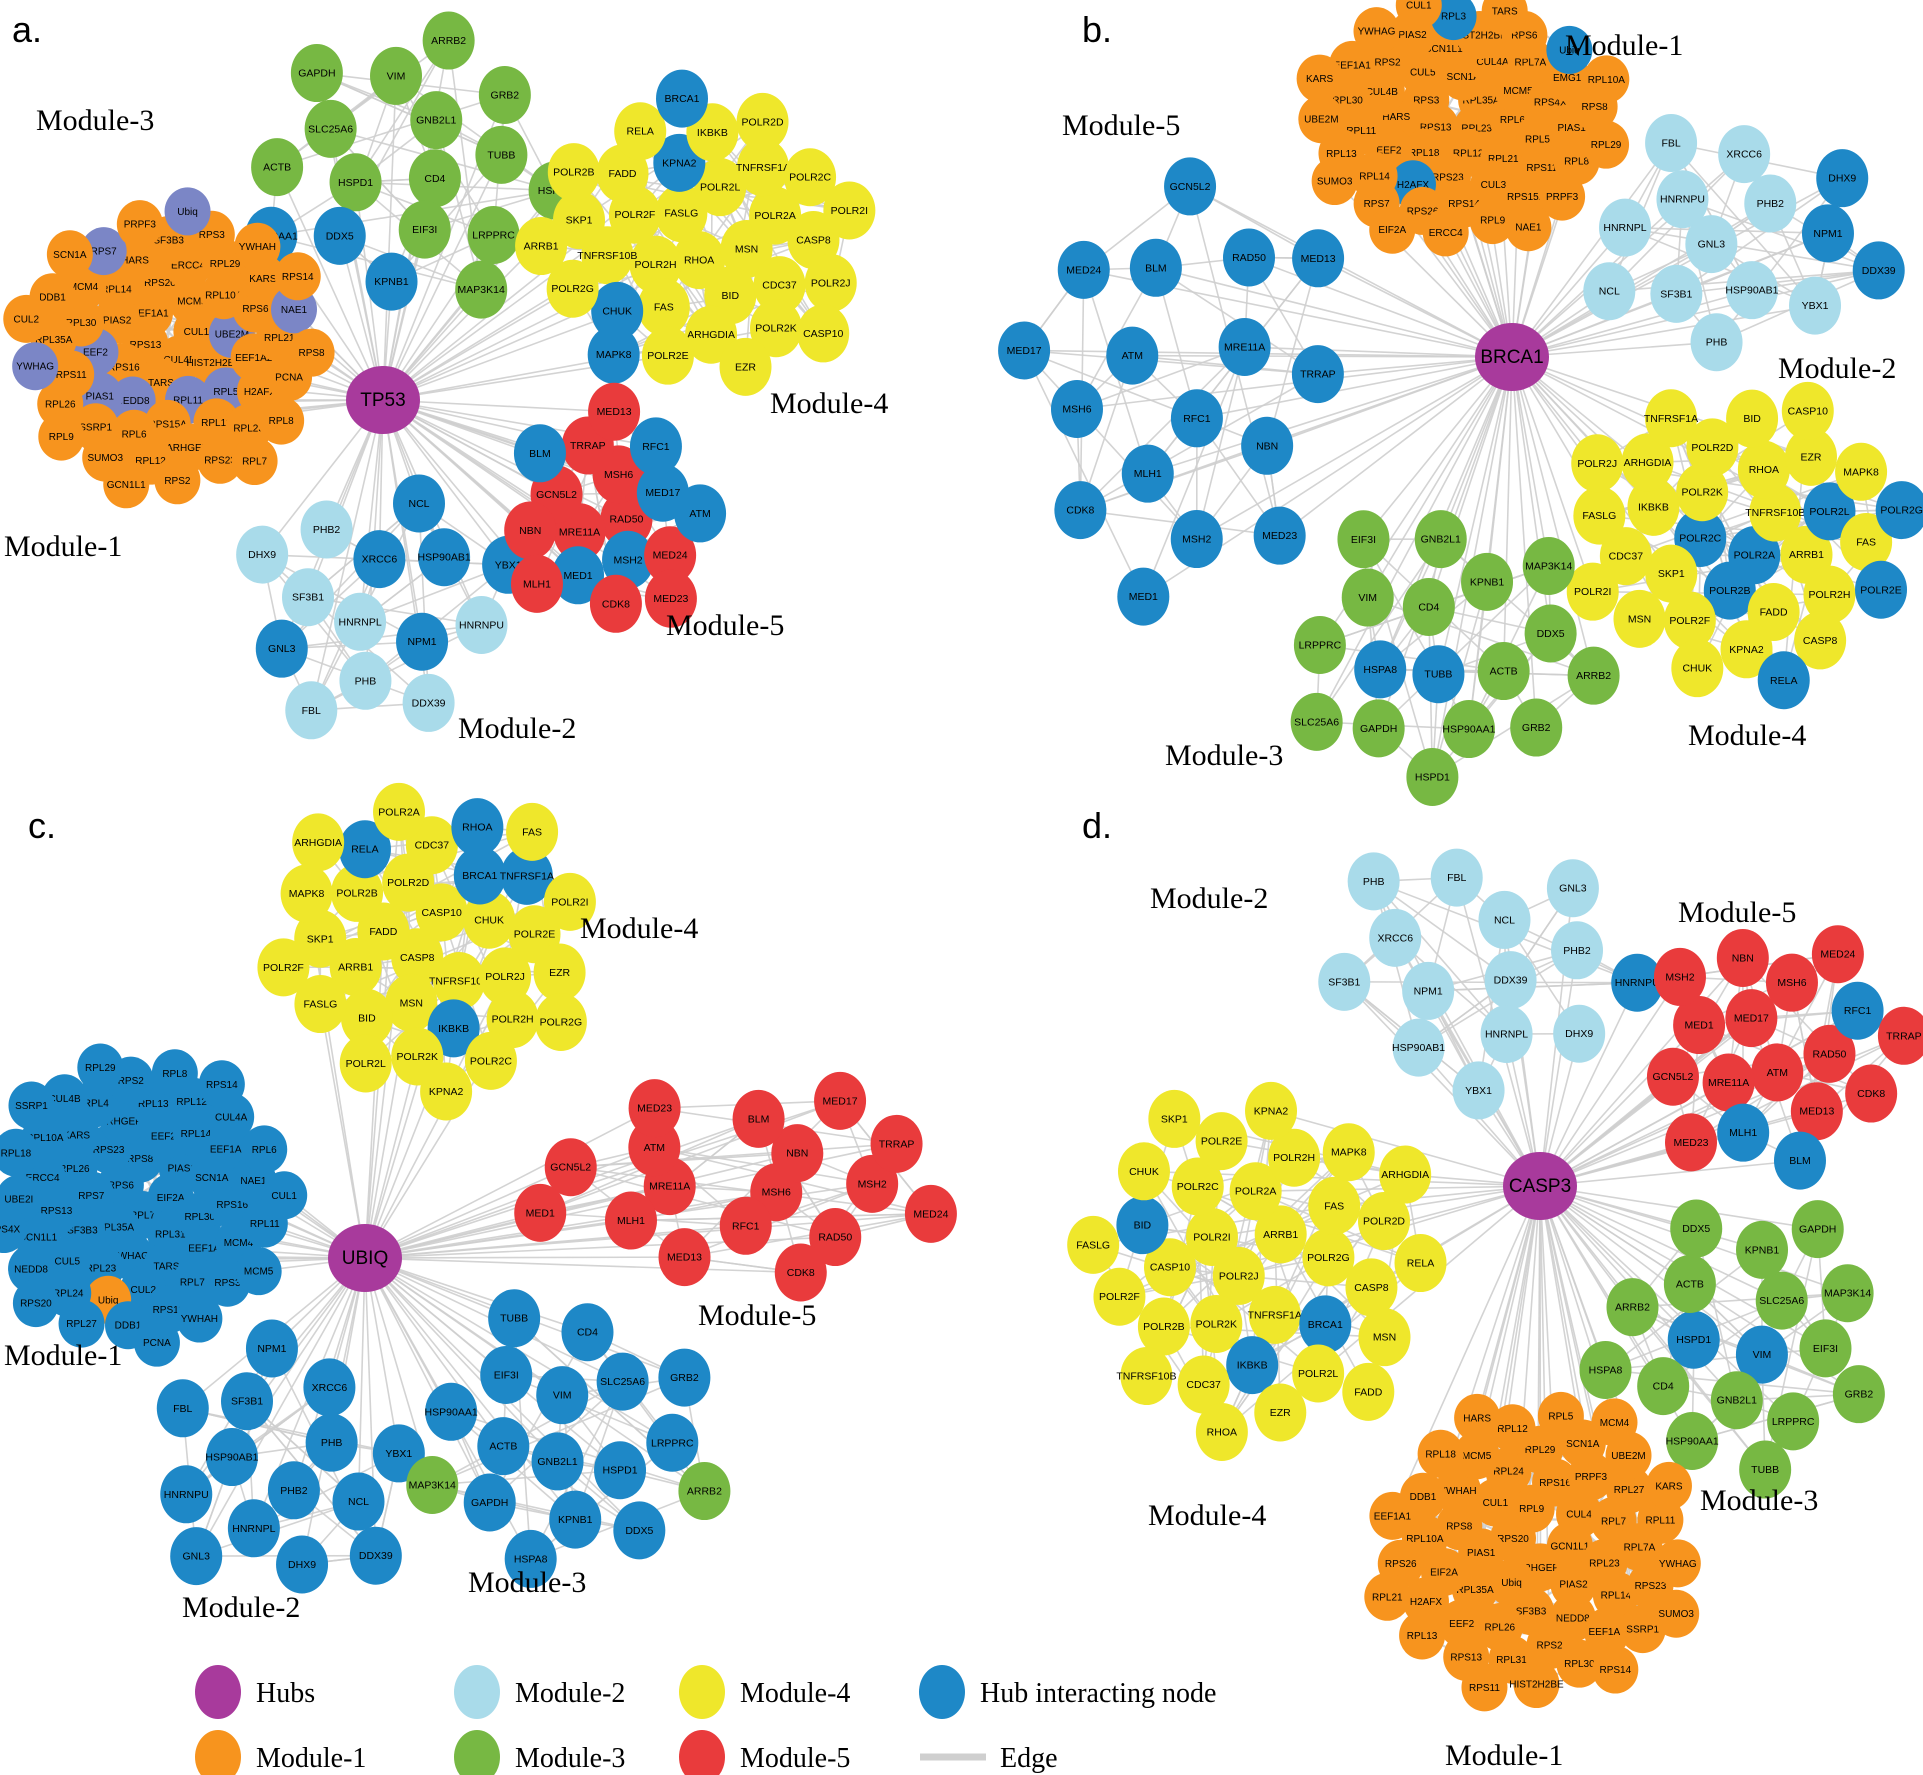 Image resolution: width=1923 pixels, height=1775 pixels. What do you see at coordinates (1484, 1687) in the screenshot?
I see `node-d-RPS11: RPS11` at bounding box center [1484, 1687].